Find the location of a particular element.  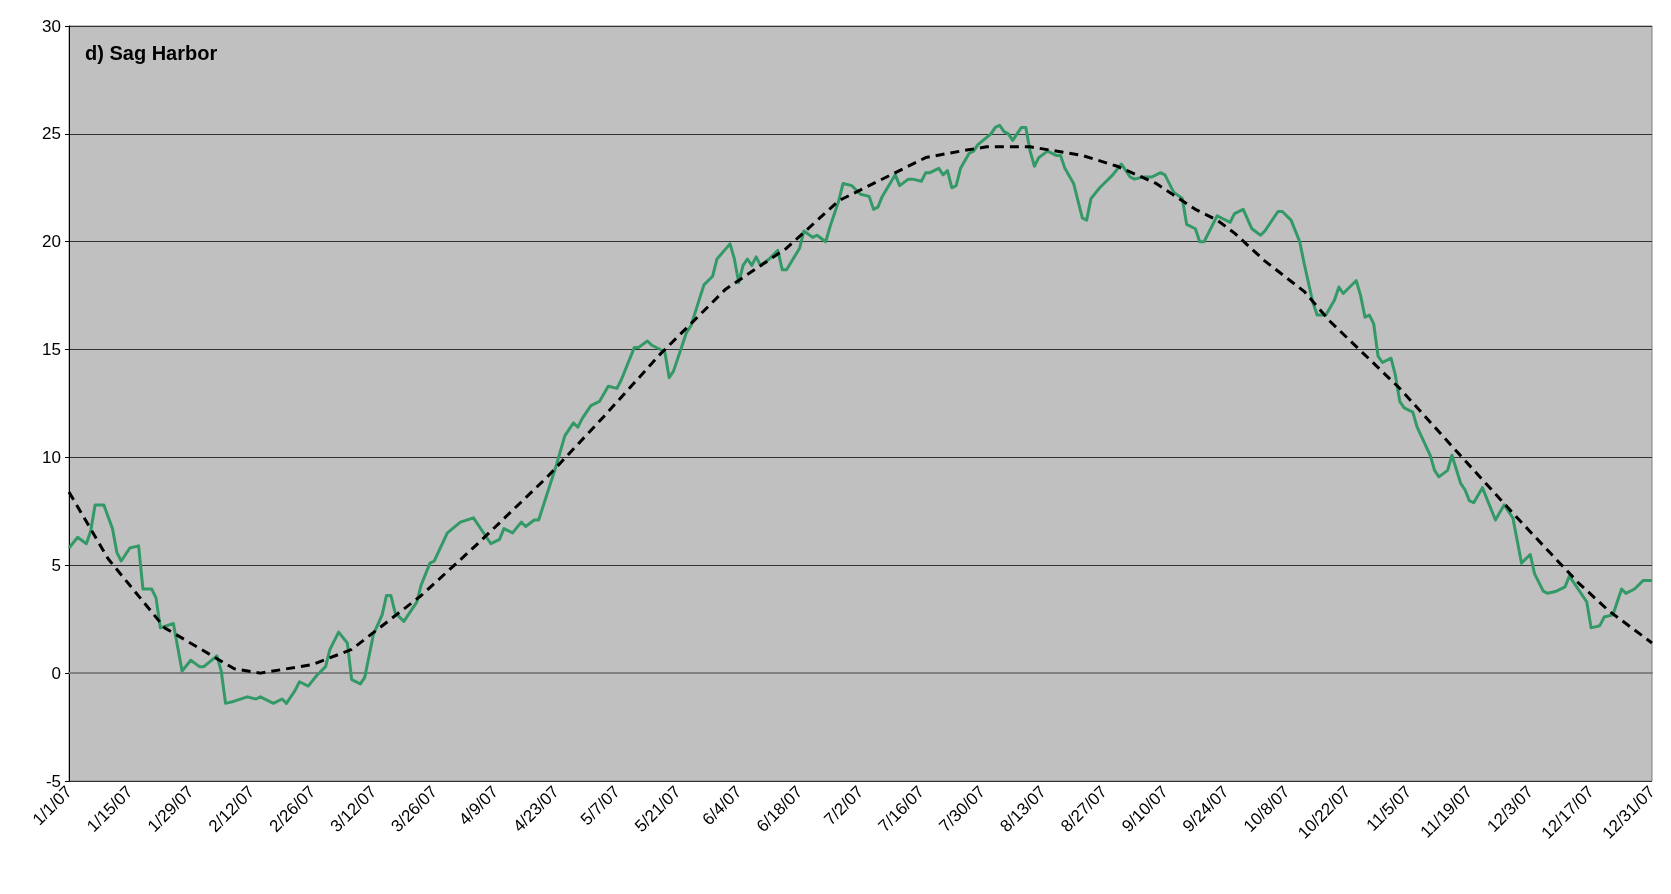

text: d) Sag Harbor is located at coordinates (151, 53).